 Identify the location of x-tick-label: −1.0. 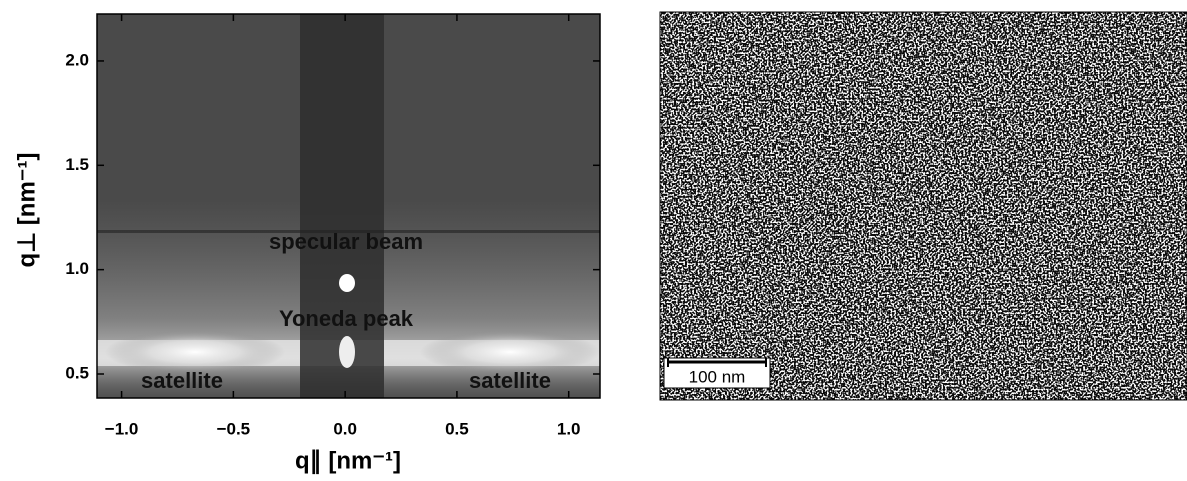
(122, 428).